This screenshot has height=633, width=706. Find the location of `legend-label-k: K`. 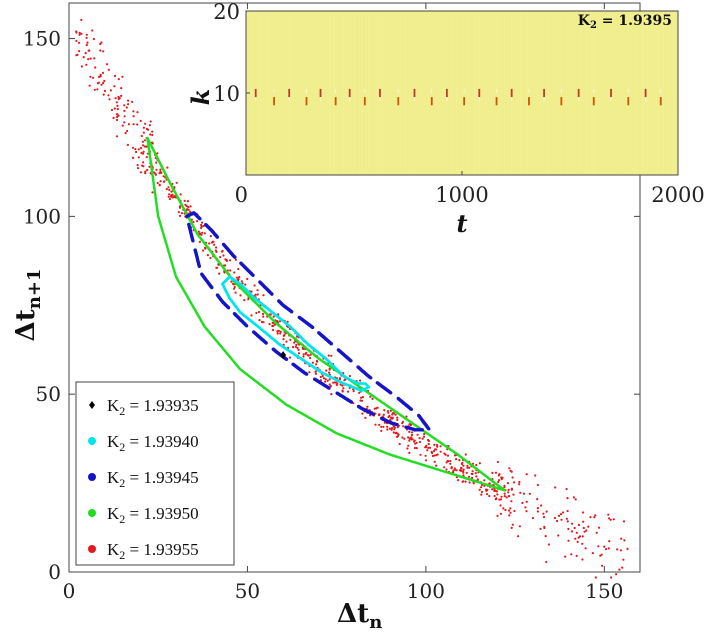

legend-label-k: K is located at coordinates (113, 441).